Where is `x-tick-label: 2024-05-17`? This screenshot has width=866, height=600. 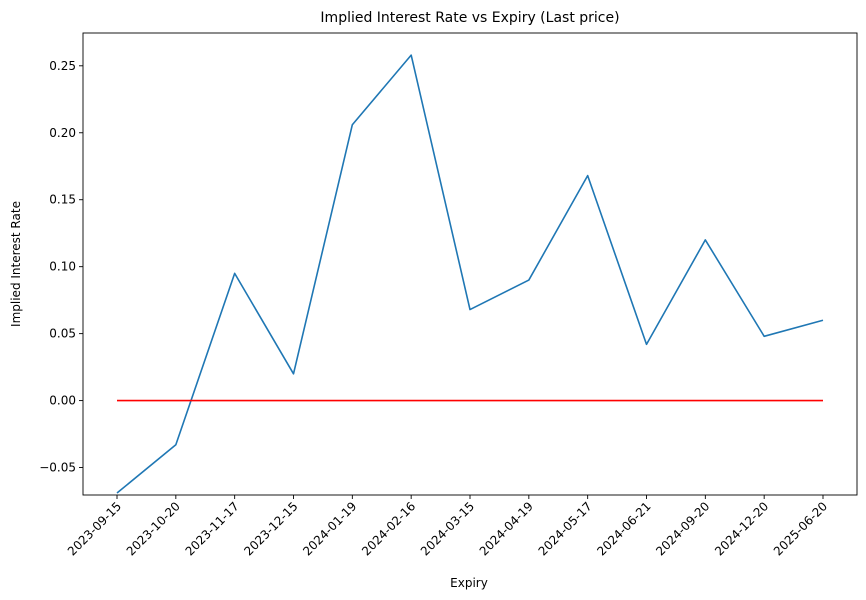
x-tick-label: 2024-05-17 is located at coordinates (565, 528).